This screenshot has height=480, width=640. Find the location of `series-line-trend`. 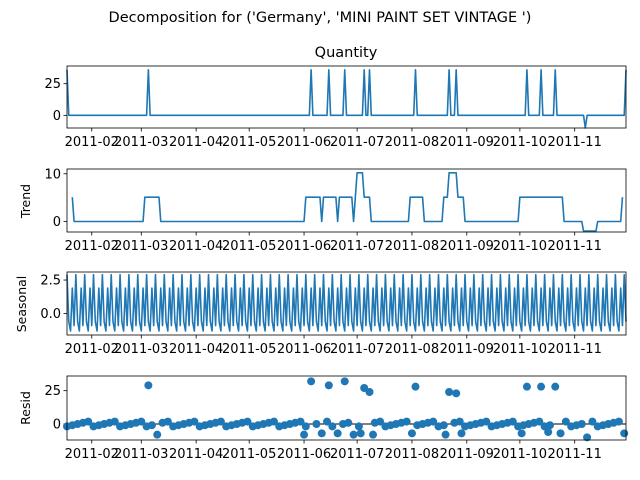

series-line-trend is located at coordinates (347, 202).